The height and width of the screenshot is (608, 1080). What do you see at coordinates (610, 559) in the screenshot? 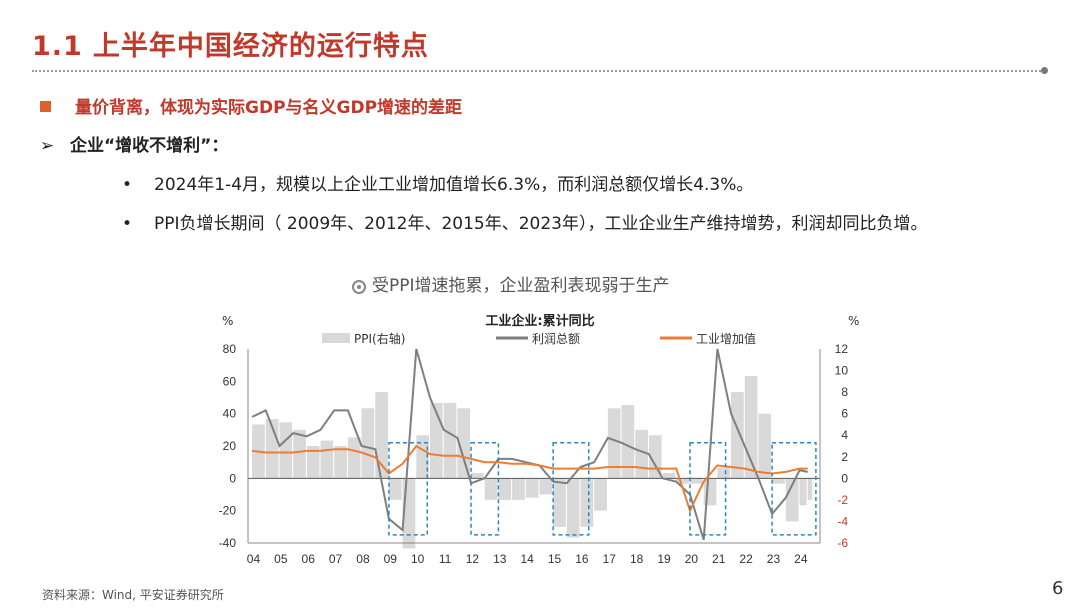
I see `x-tick-label: 17` at bounding box center [610, 559].